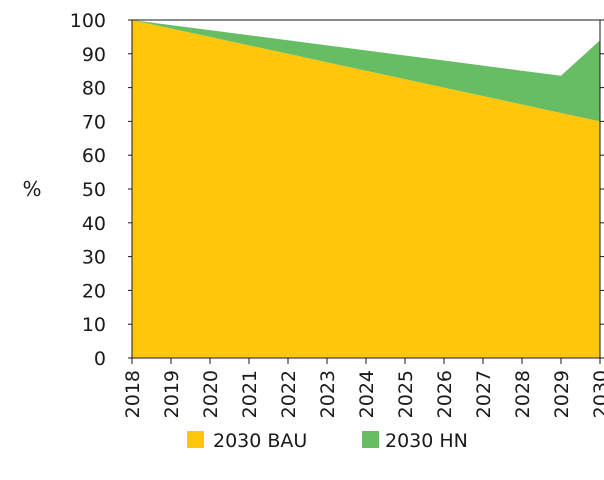 This screenshot has width=604, height=480. I want to click on x-tick-label: 2025, so click(406, 394).